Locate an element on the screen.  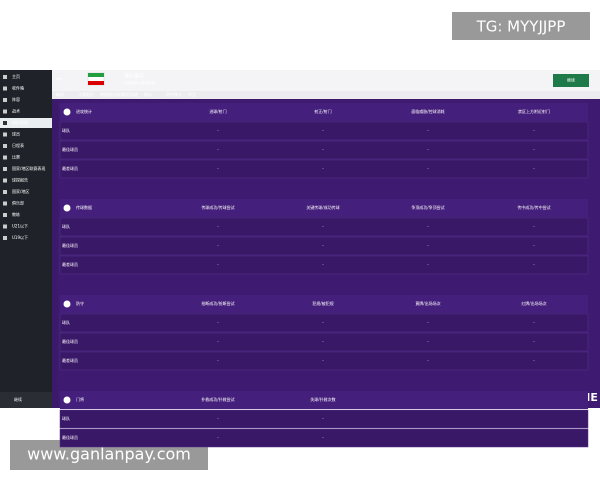
continue-button is located at coordinates (571, 80).